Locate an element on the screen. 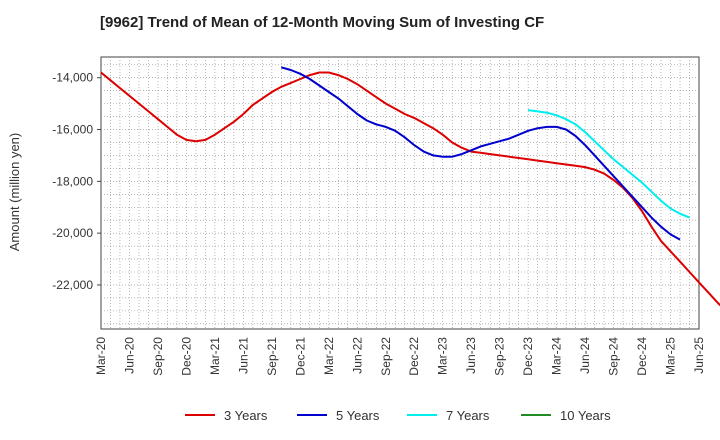  series-line-7-years is located at coordinates (608, 164).